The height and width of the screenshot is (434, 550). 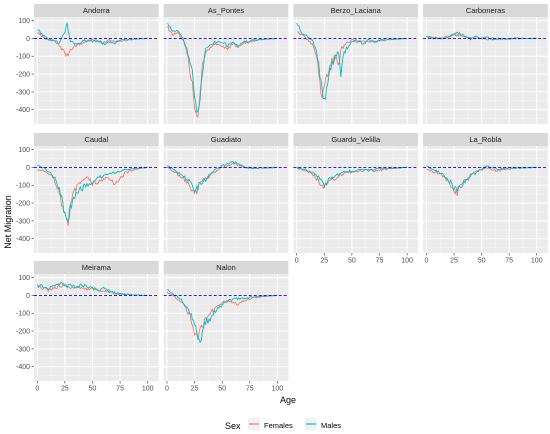 I want to click on legend-key-males, so click(x=311, y=424).